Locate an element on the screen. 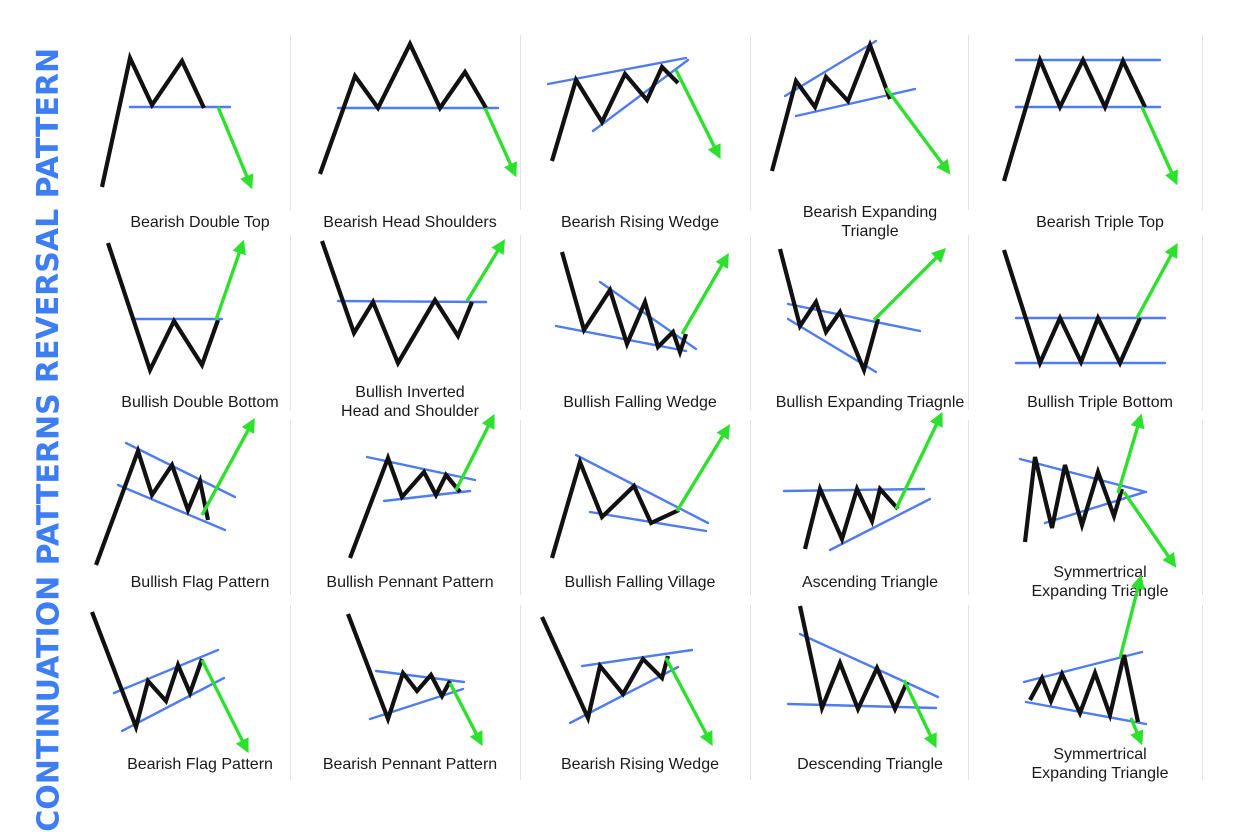 The width and height of the screenshot is (1246, 832). pattern-cell: Bullish Expanding Triagnle is located at coordinates (870, 325).